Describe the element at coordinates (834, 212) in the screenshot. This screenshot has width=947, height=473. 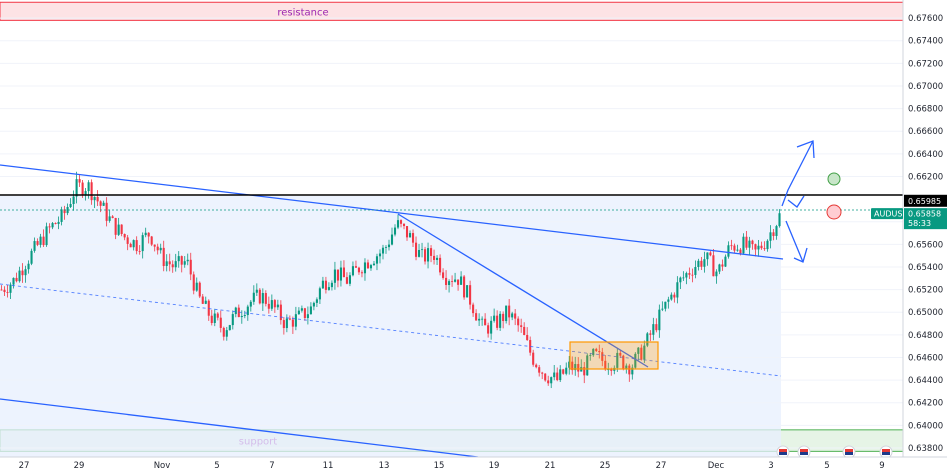
I see `red-signal-icon` at that location.